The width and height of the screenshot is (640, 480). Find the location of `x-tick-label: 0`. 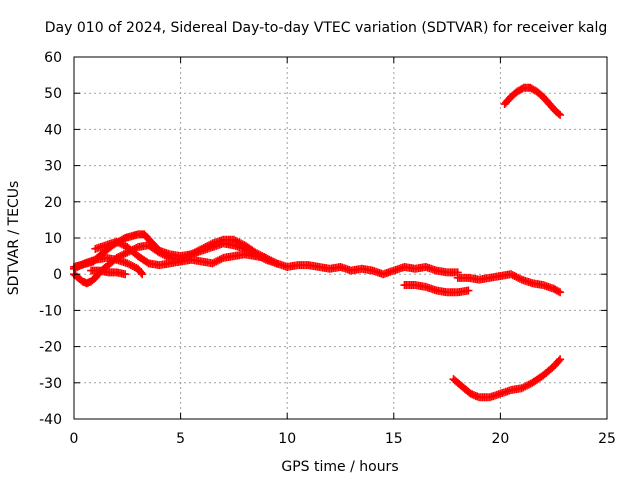

x-tick-label: 0 is located at coordinates (74, 439).